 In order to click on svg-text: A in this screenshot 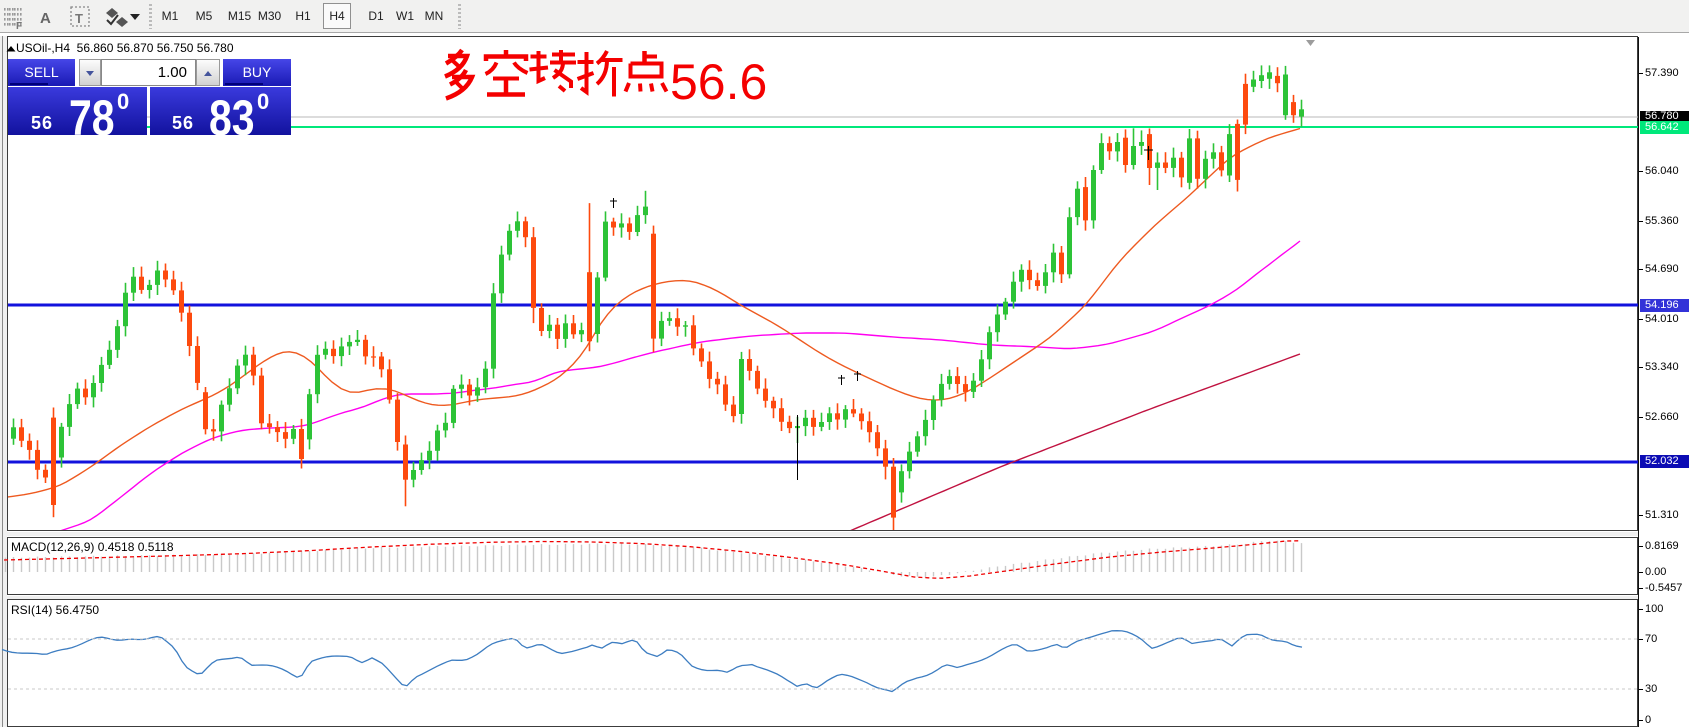, I will do `click(45, 18)`.